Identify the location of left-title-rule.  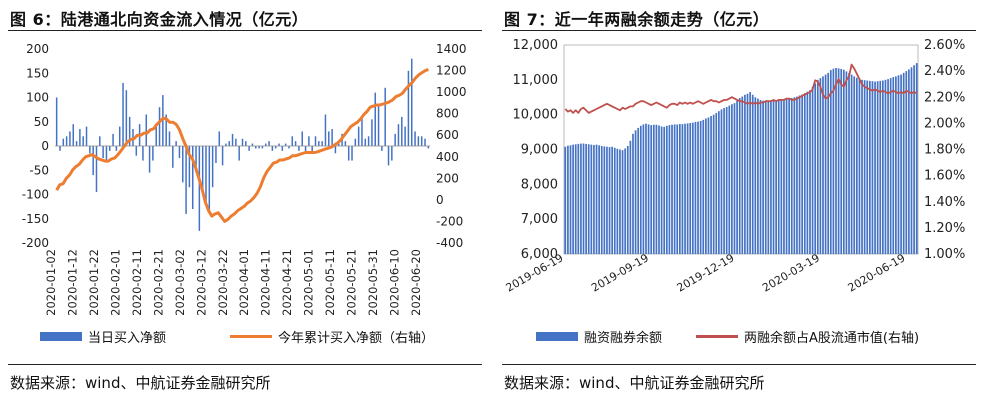
(245, 30).